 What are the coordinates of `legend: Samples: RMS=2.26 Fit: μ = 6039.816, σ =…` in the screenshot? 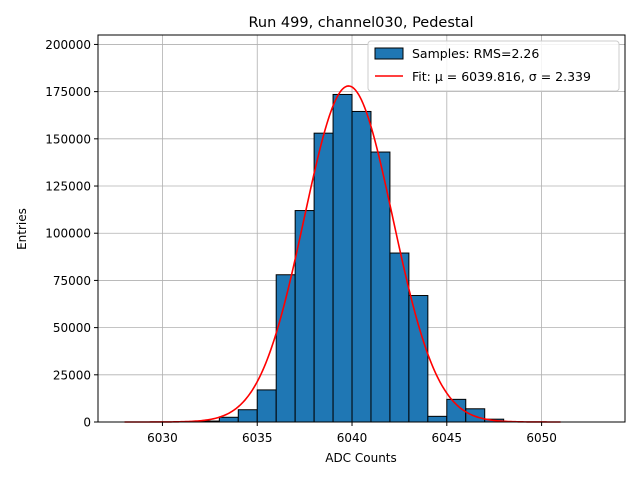 It's located at (493, 66).